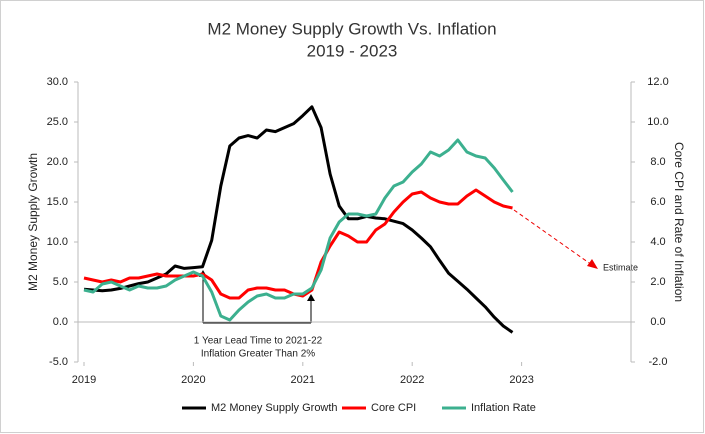 The height and width of the screenshot is (434, 705). Describe the element at coordinates (658, 362) in the screenshot. I see `y2-tick-label: -2.0` at that location.